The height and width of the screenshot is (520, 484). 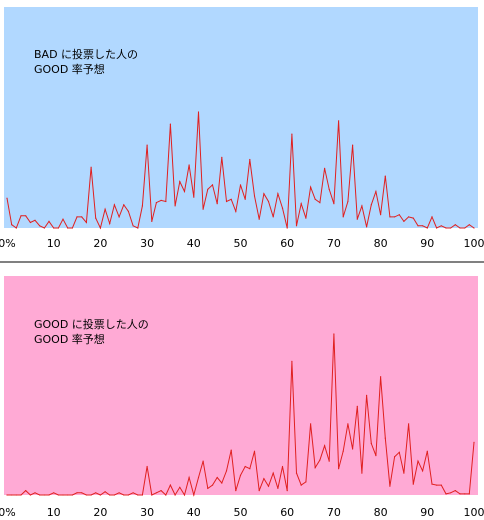 What do you see at coordinates (147, 512) in the screenshot?
I see `x-tick-label: 30` at bounding box center [147, 512].